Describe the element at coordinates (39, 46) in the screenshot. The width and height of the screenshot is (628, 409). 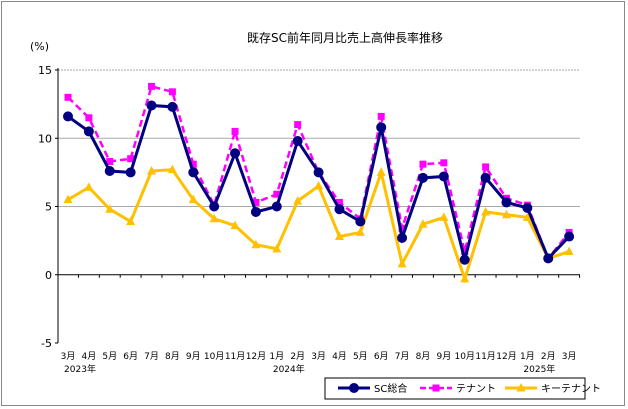
I see `y-axis-label: (%)` at that location.